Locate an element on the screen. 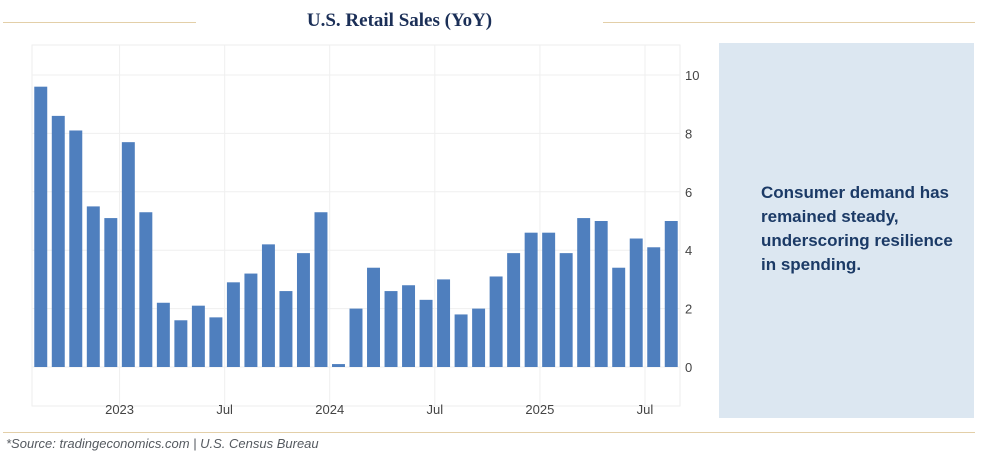 Image resolution: width=1000 pixels, height=464 pixels. y-tick-label: 4 is located at coordinates (688, 250).